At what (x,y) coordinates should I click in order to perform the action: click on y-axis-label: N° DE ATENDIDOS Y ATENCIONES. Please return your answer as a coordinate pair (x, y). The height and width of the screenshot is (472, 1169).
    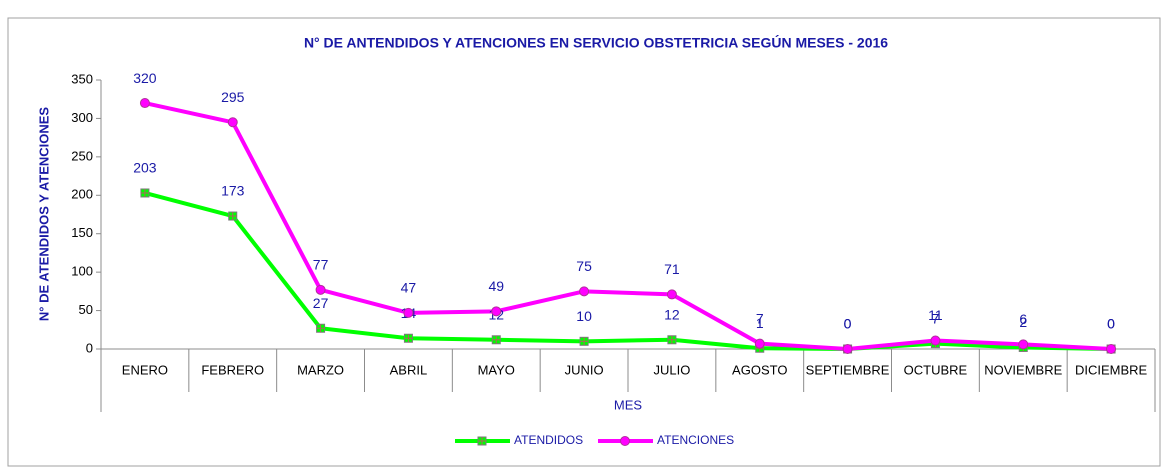
    Looking at the image, I should click on (43, 214).